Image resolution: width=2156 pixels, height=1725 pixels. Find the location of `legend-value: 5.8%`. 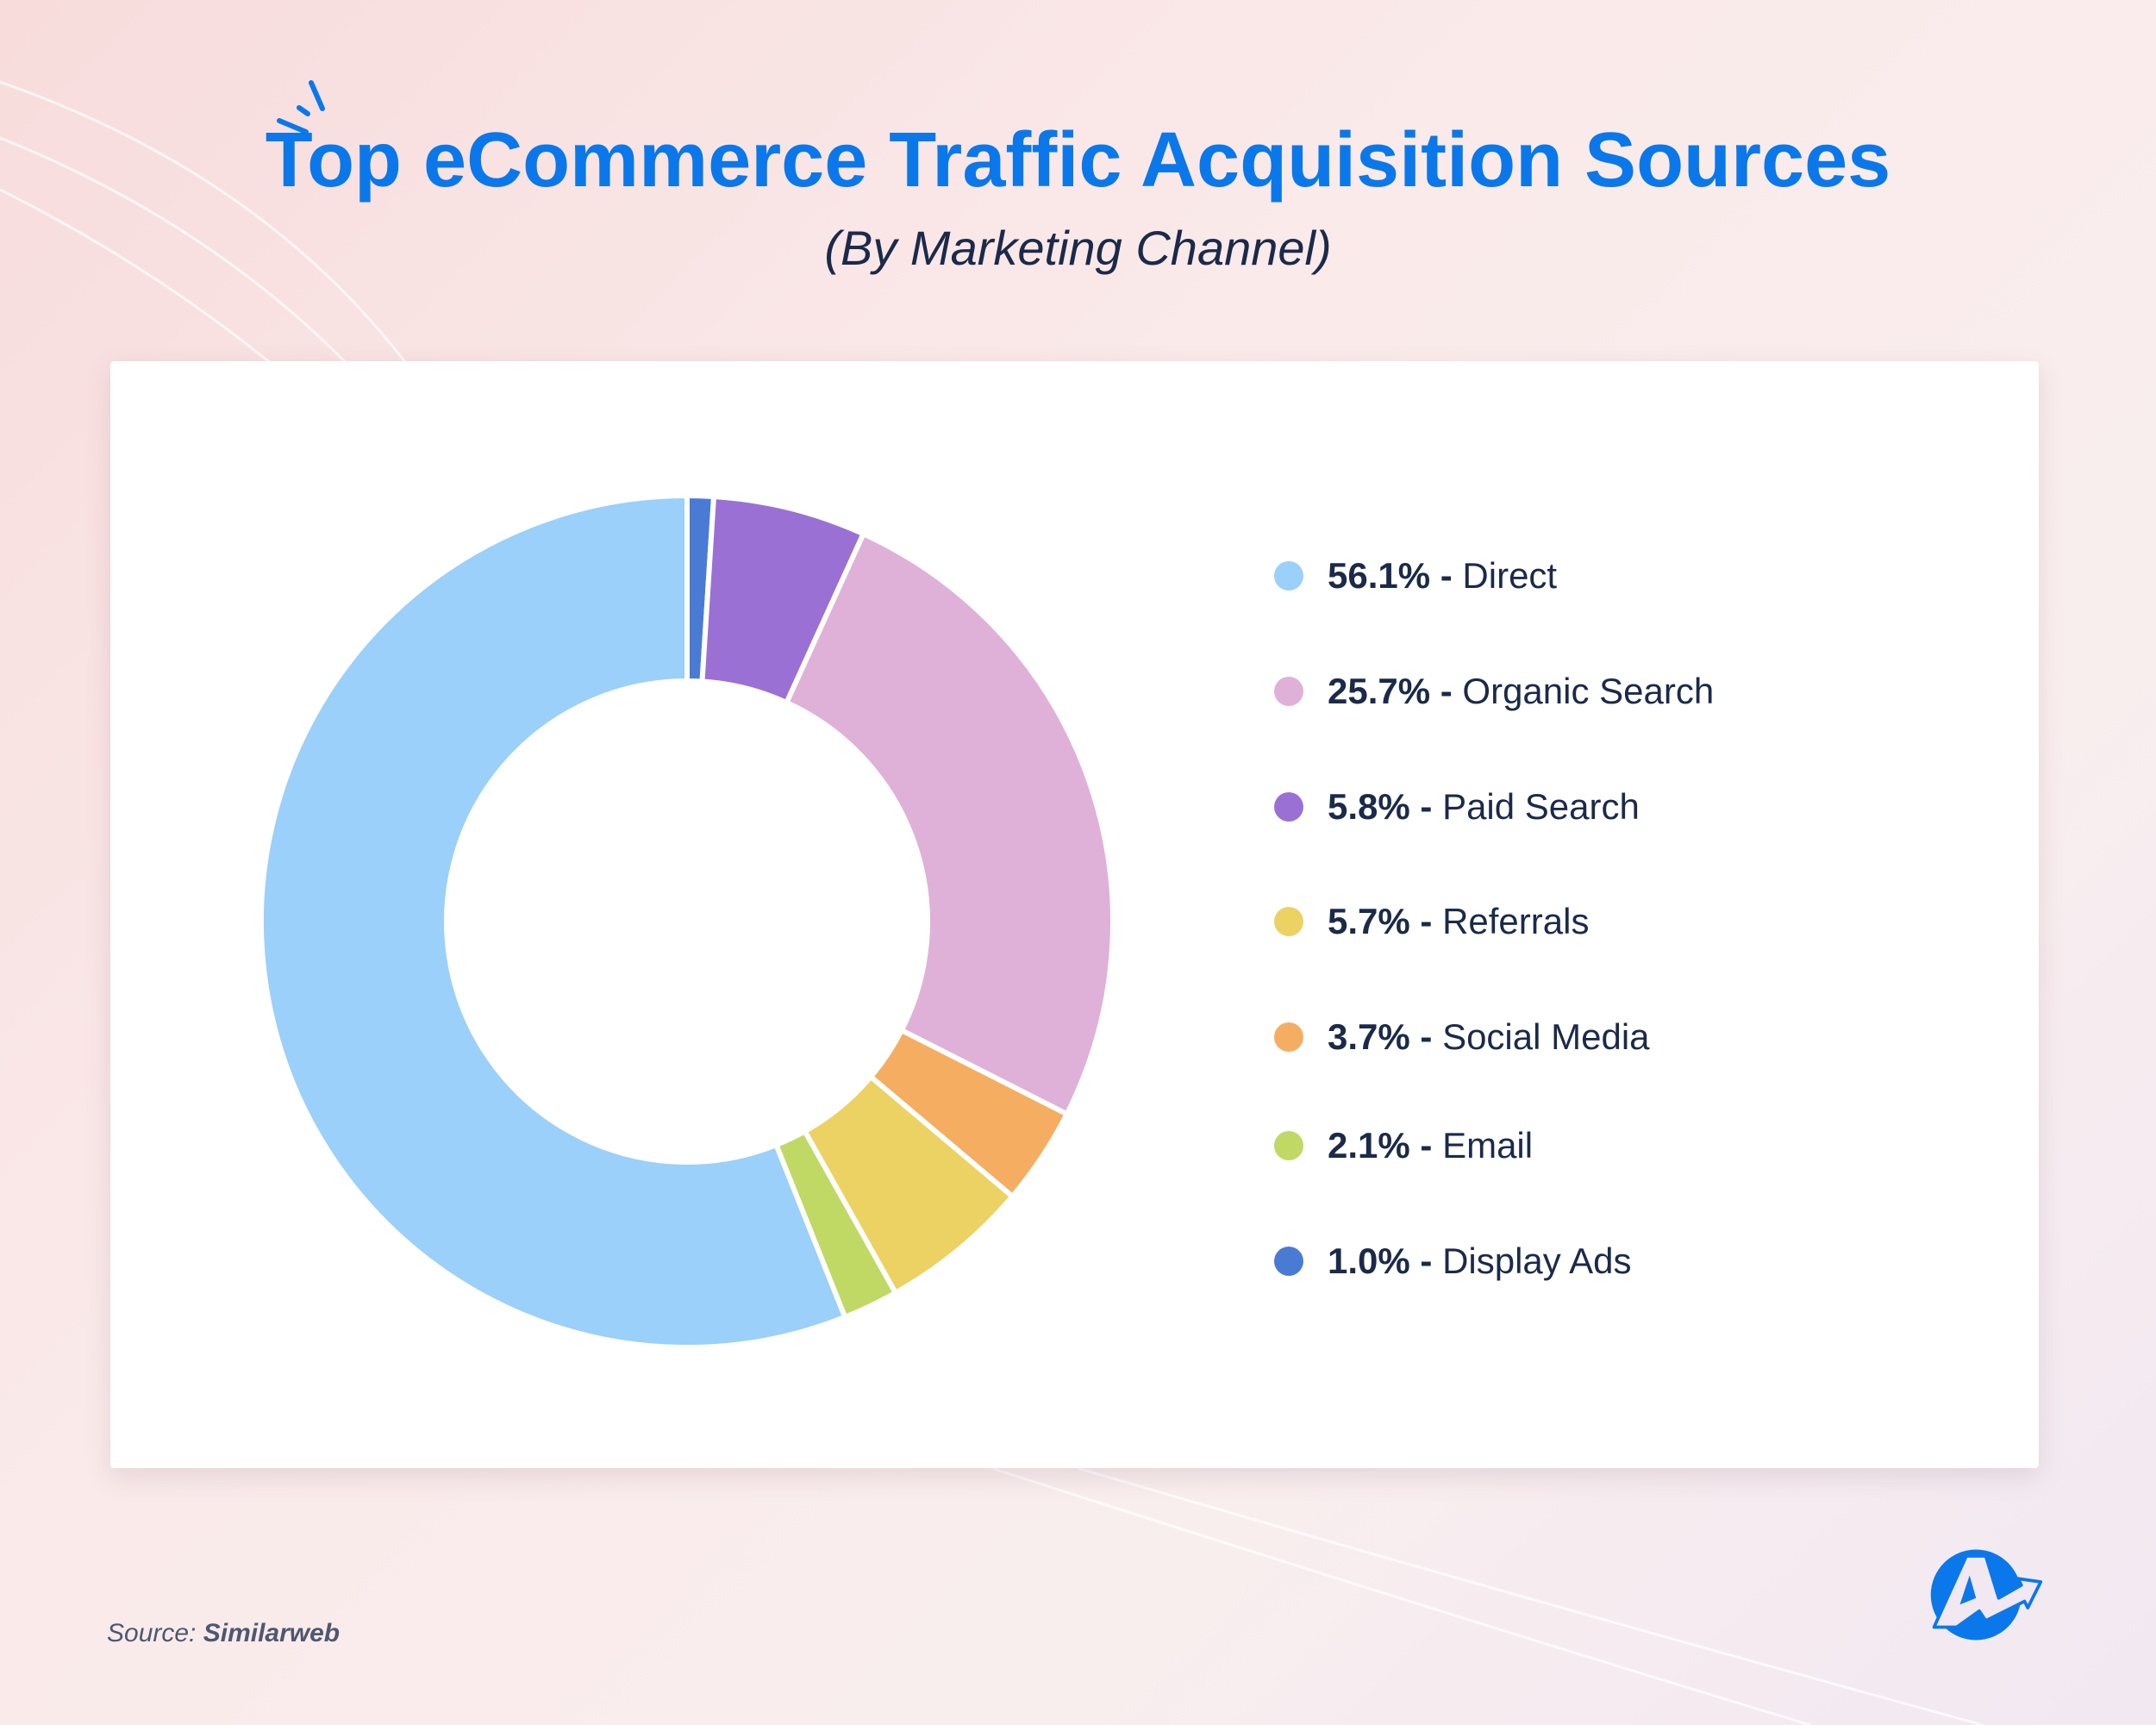

legend-value: 5.8% is located at coordinates (1369, 806).